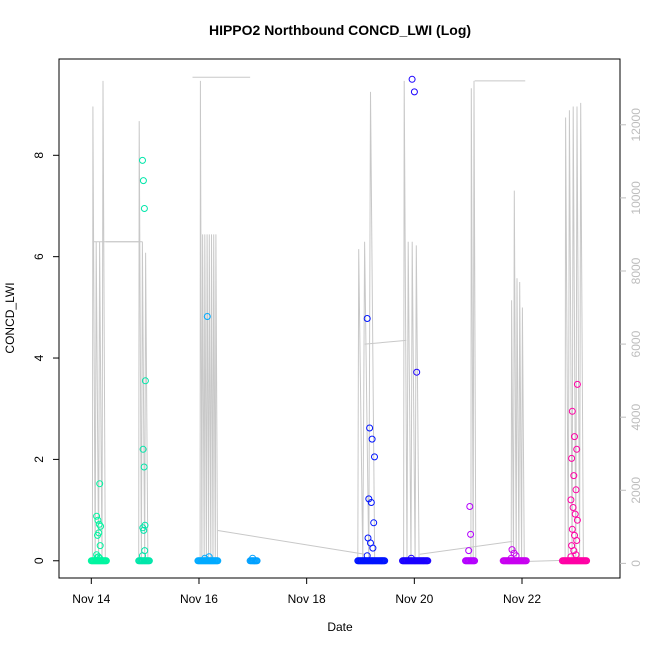 Image resolution: width=650 pixels, height=650 pixels. Describe the element at coordinates (414, 599) in the screenshot. I see `x-tick-label: Nov 20` at that location.